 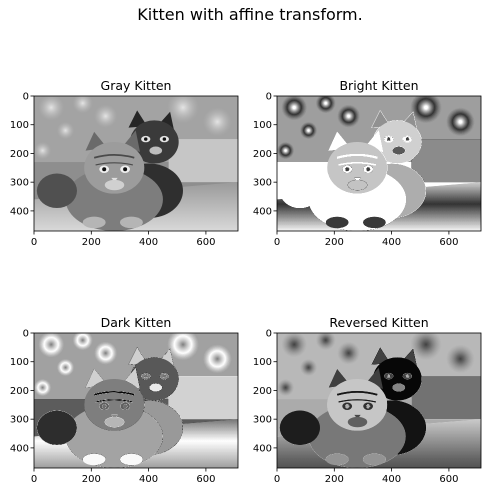 I want to click on figure-suptitle: Kitten with affine transform., so click(x=249, y=14).